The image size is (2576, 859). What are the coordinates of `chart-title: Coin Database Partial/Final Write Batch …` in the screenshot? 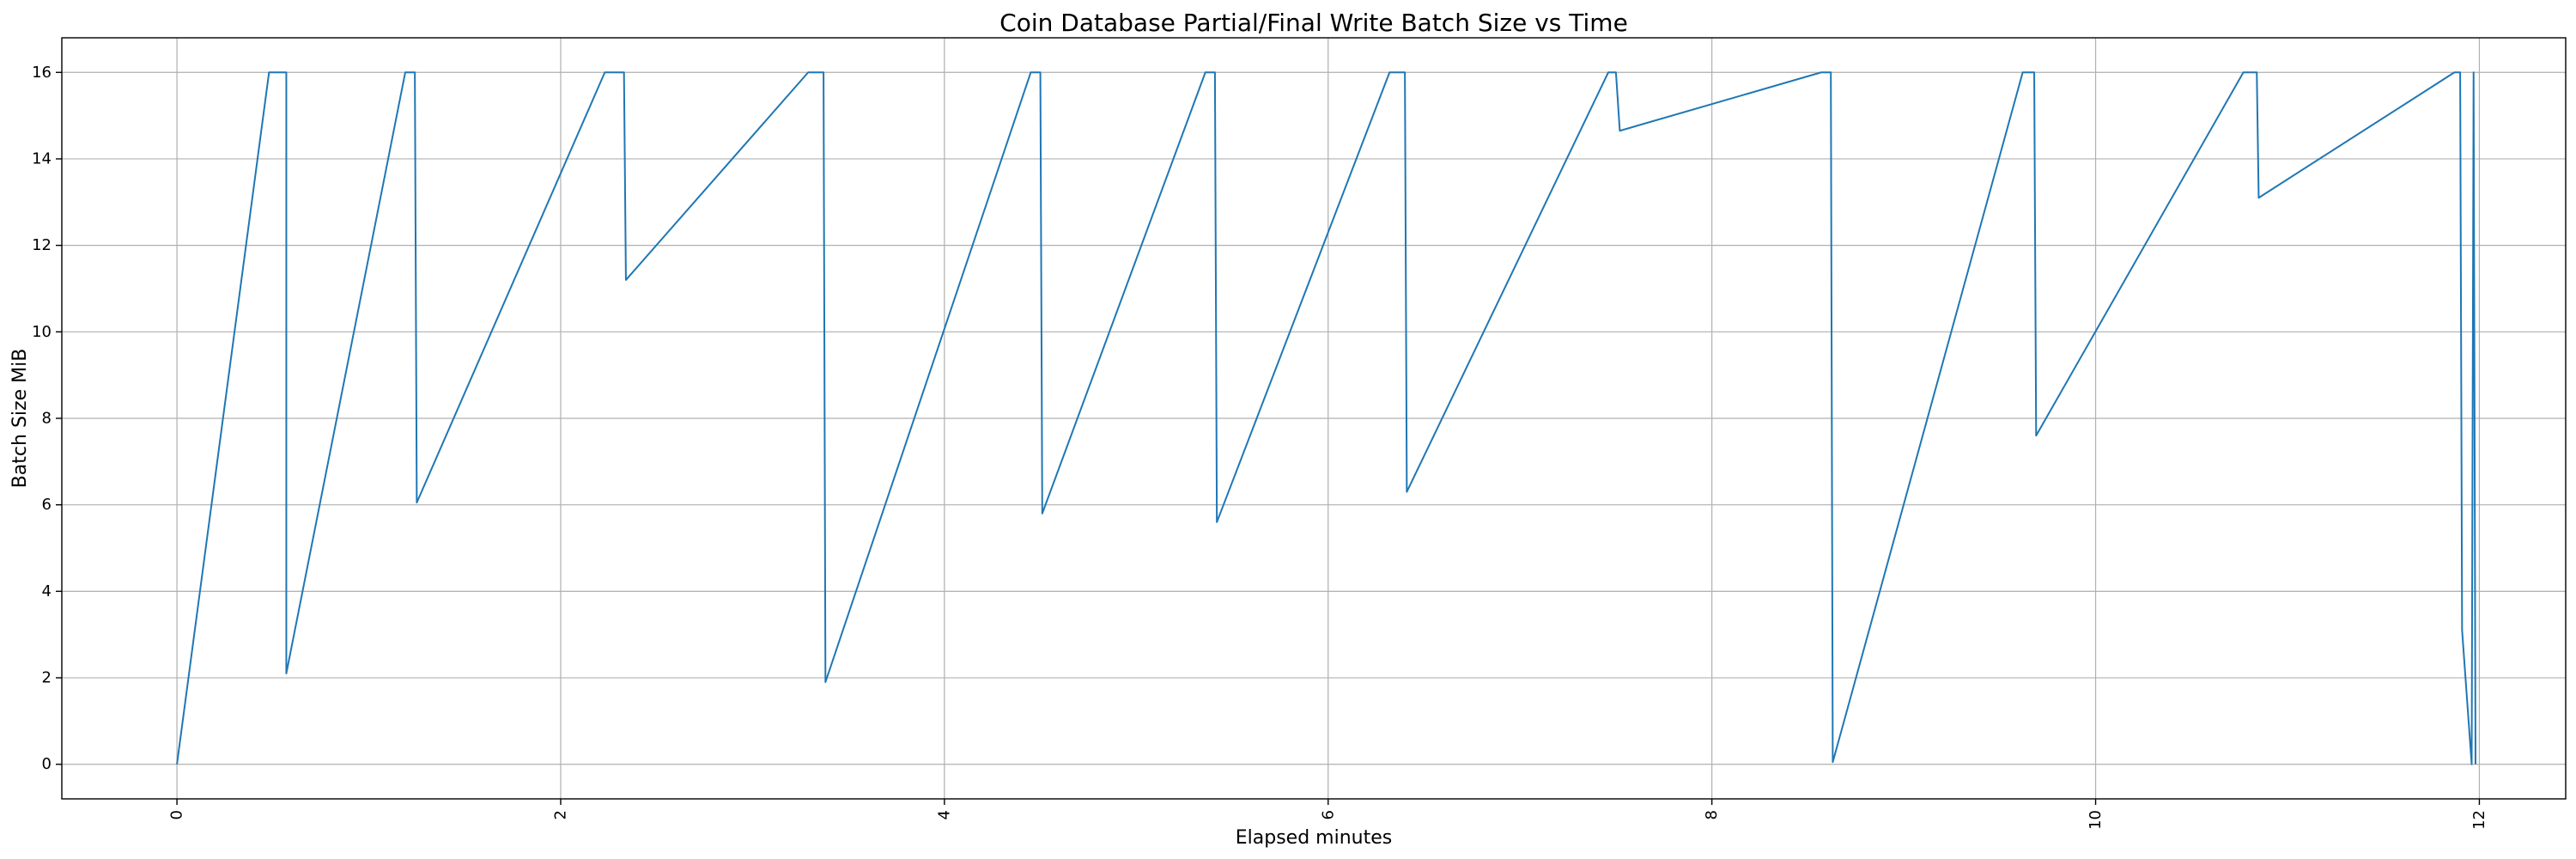 It's located at (1313, 23).